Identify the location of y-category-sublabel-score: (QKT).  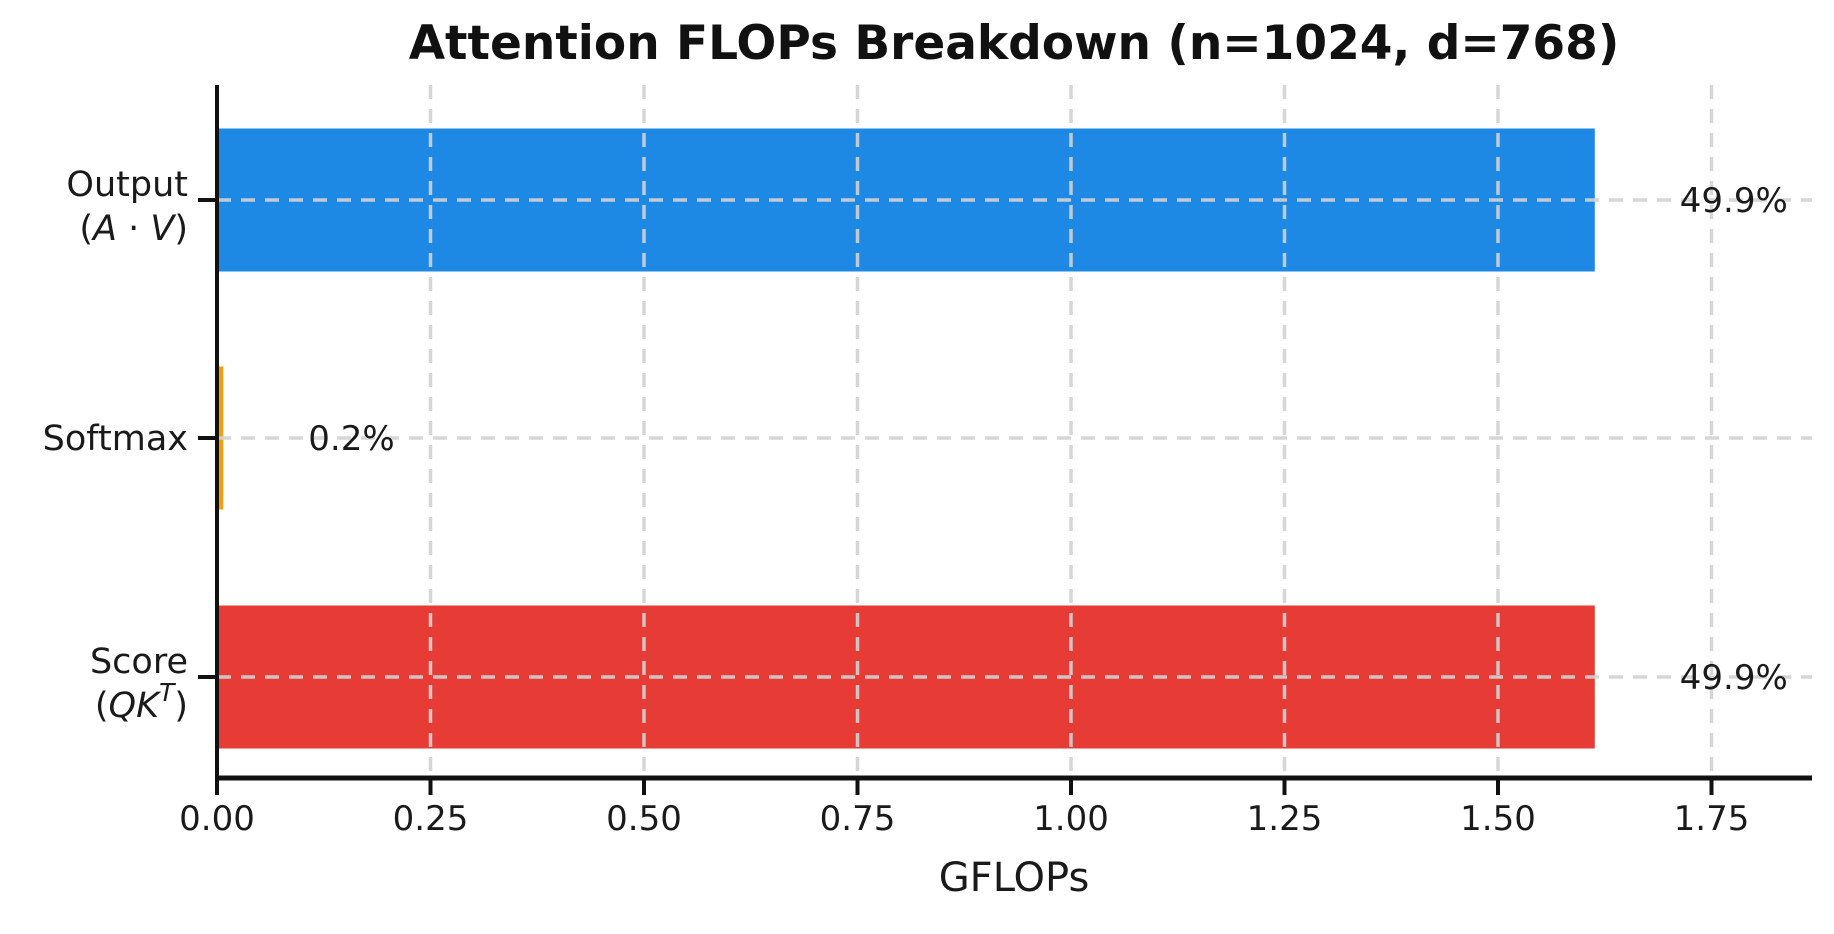
(141, 702).